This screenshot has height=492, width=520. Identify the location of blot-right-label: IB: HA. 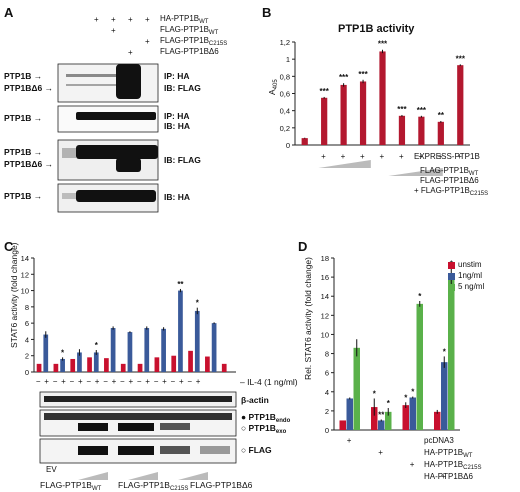
(177, 197).